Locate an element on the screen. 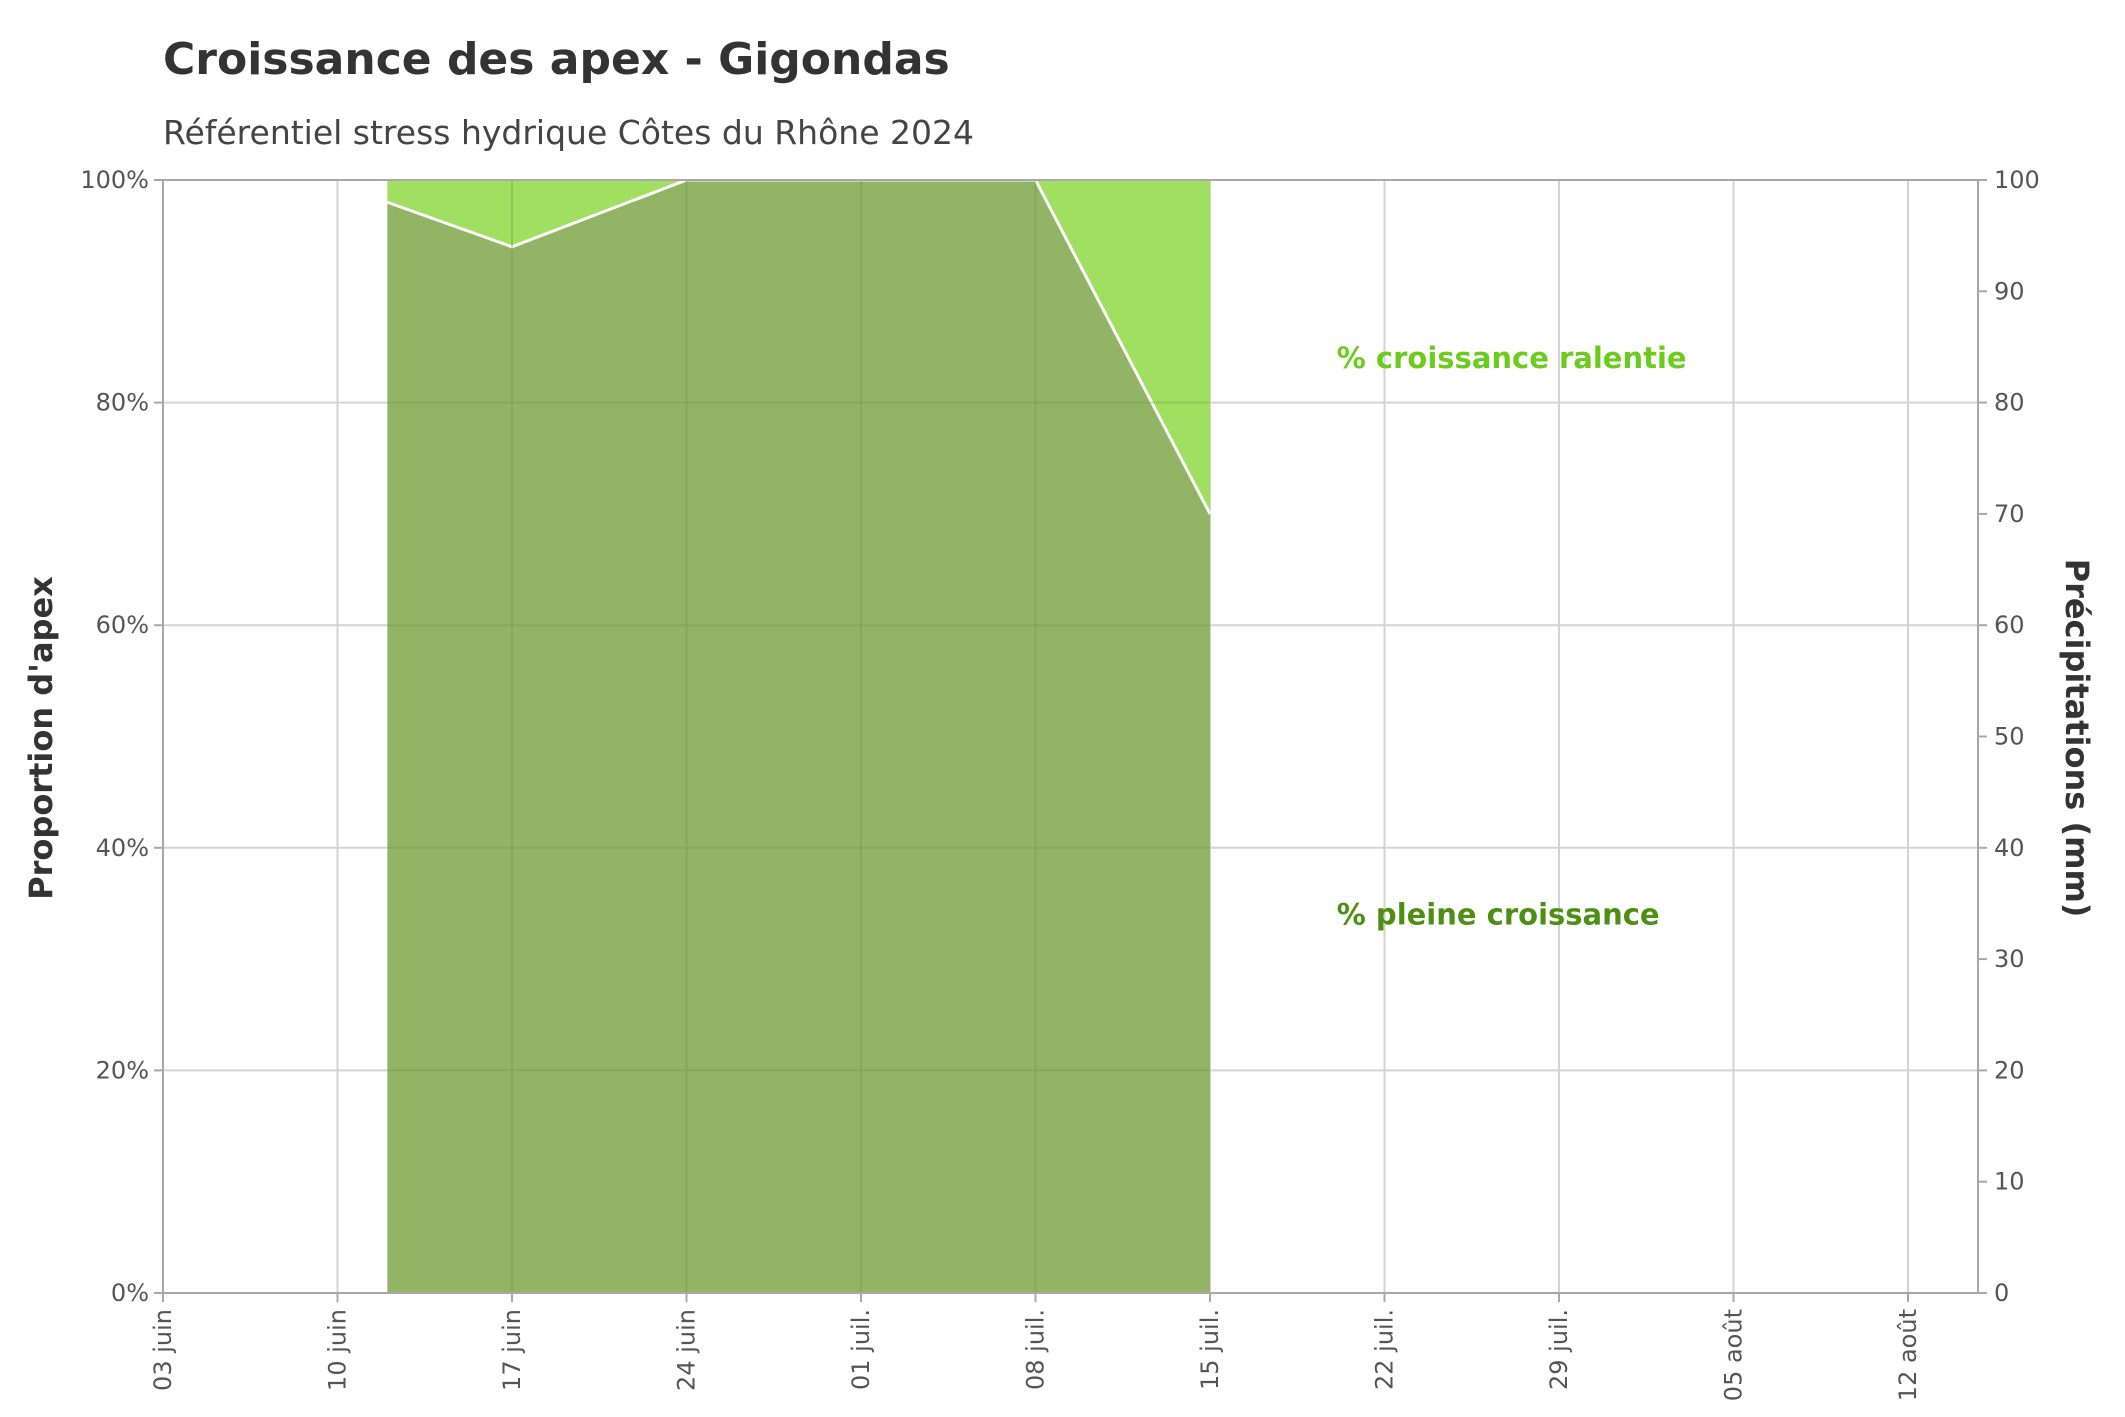 This screenshot has height=1417, width=2125. x-tick-label: 22 juil. is located at coordinates (1385, 1349).